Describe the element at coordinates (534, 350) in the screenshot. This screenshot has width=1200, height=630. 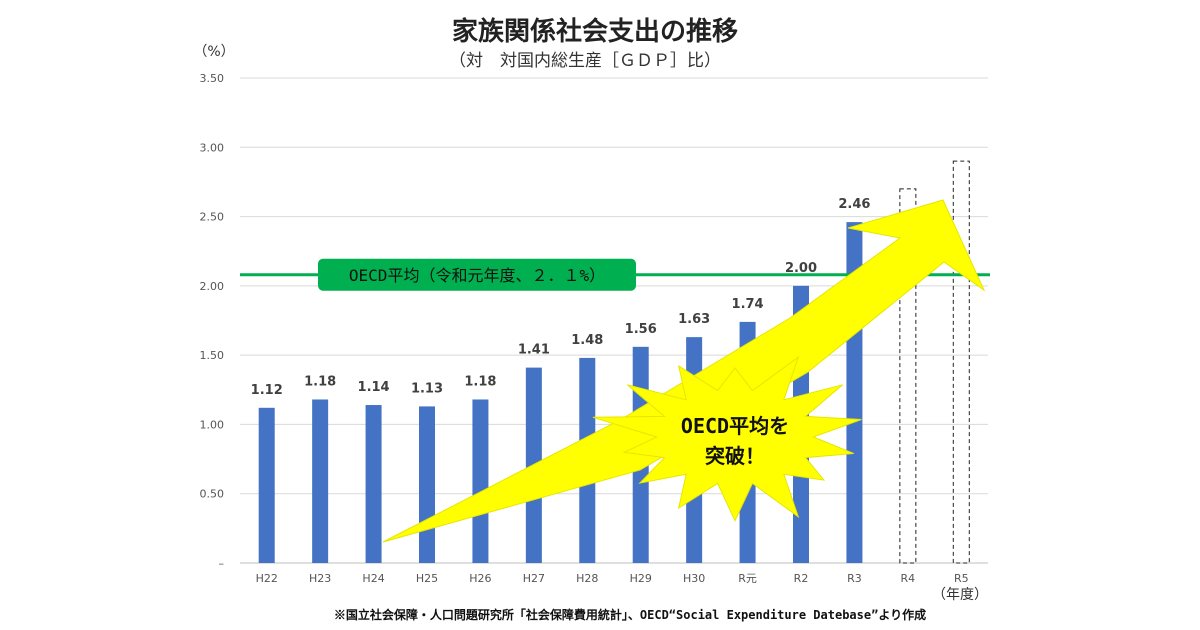
I see `data-label: 1.41` at that location.